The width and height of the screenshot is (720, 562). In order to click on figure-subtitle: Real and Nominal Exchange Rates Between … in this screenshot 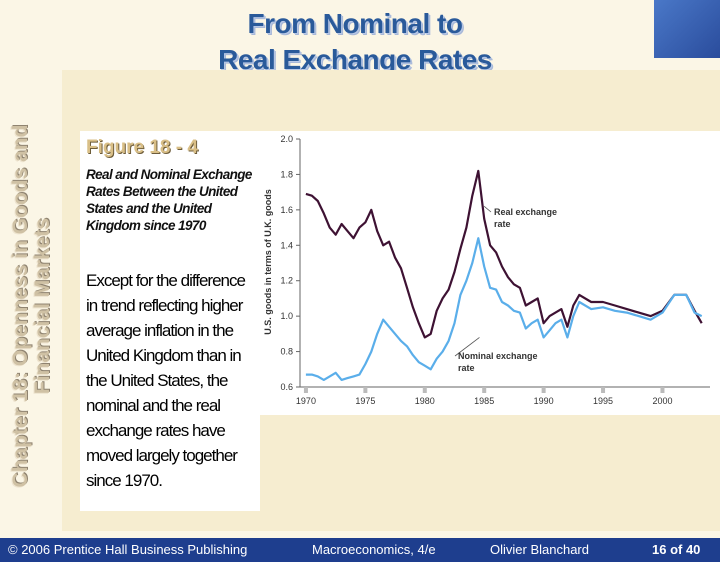, I will do `click(169, 200)`.